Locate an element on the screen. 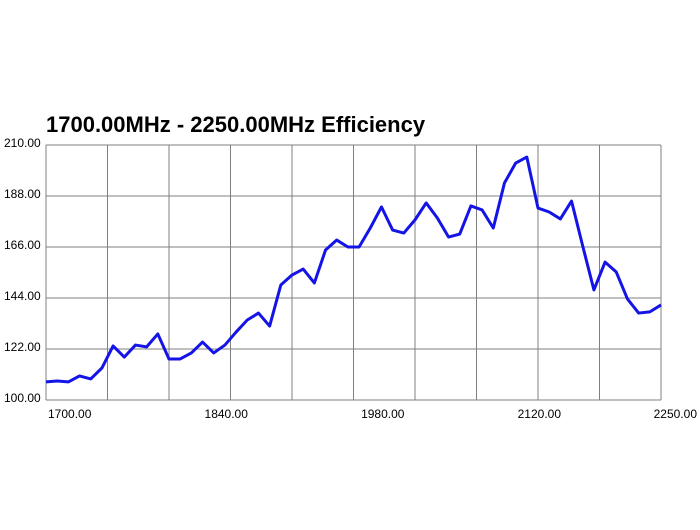 This screenshot has height=530, width=700. y-tick-label: 210.00 is located at coordinates (22, 143).